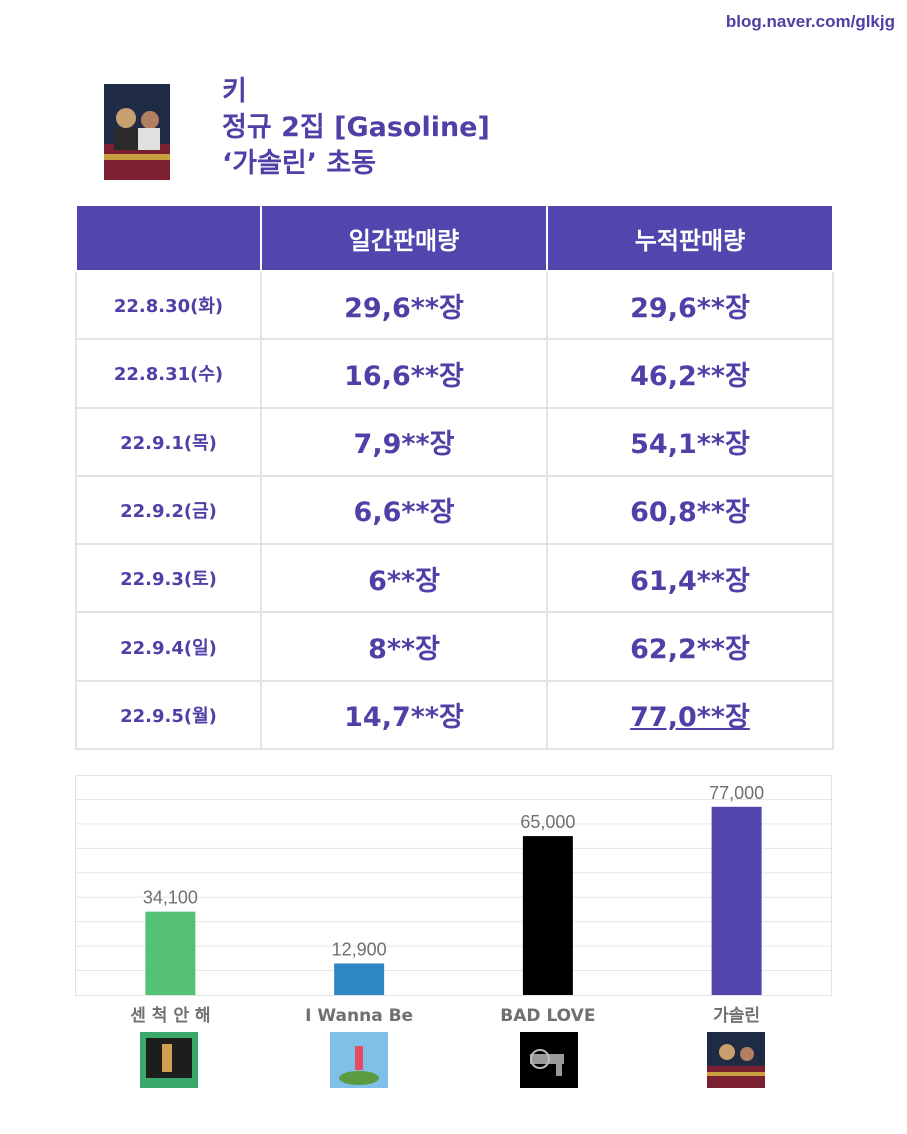 This screenshot has height=1134, width=907. Describe the element at coordinates (169, 1060) in the screenshot. I see `sen-cheok-album-cover` at that location.